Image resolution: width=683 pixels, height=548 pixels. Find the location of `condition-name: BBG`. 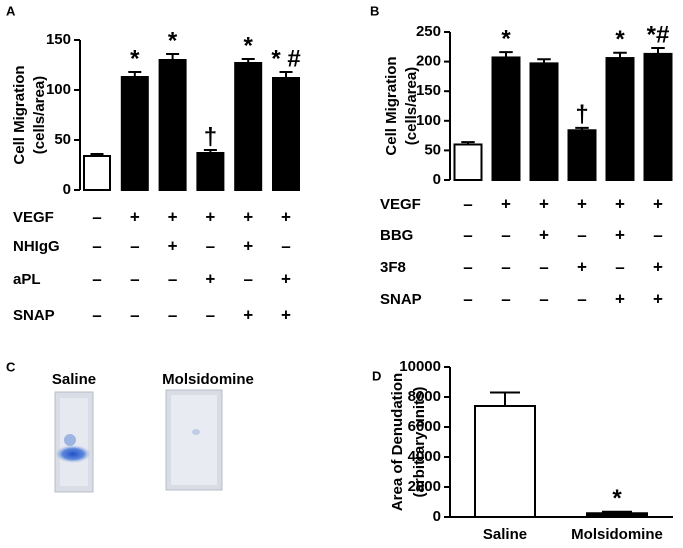

condition-name: BBG is located at coordinates (396, 235).